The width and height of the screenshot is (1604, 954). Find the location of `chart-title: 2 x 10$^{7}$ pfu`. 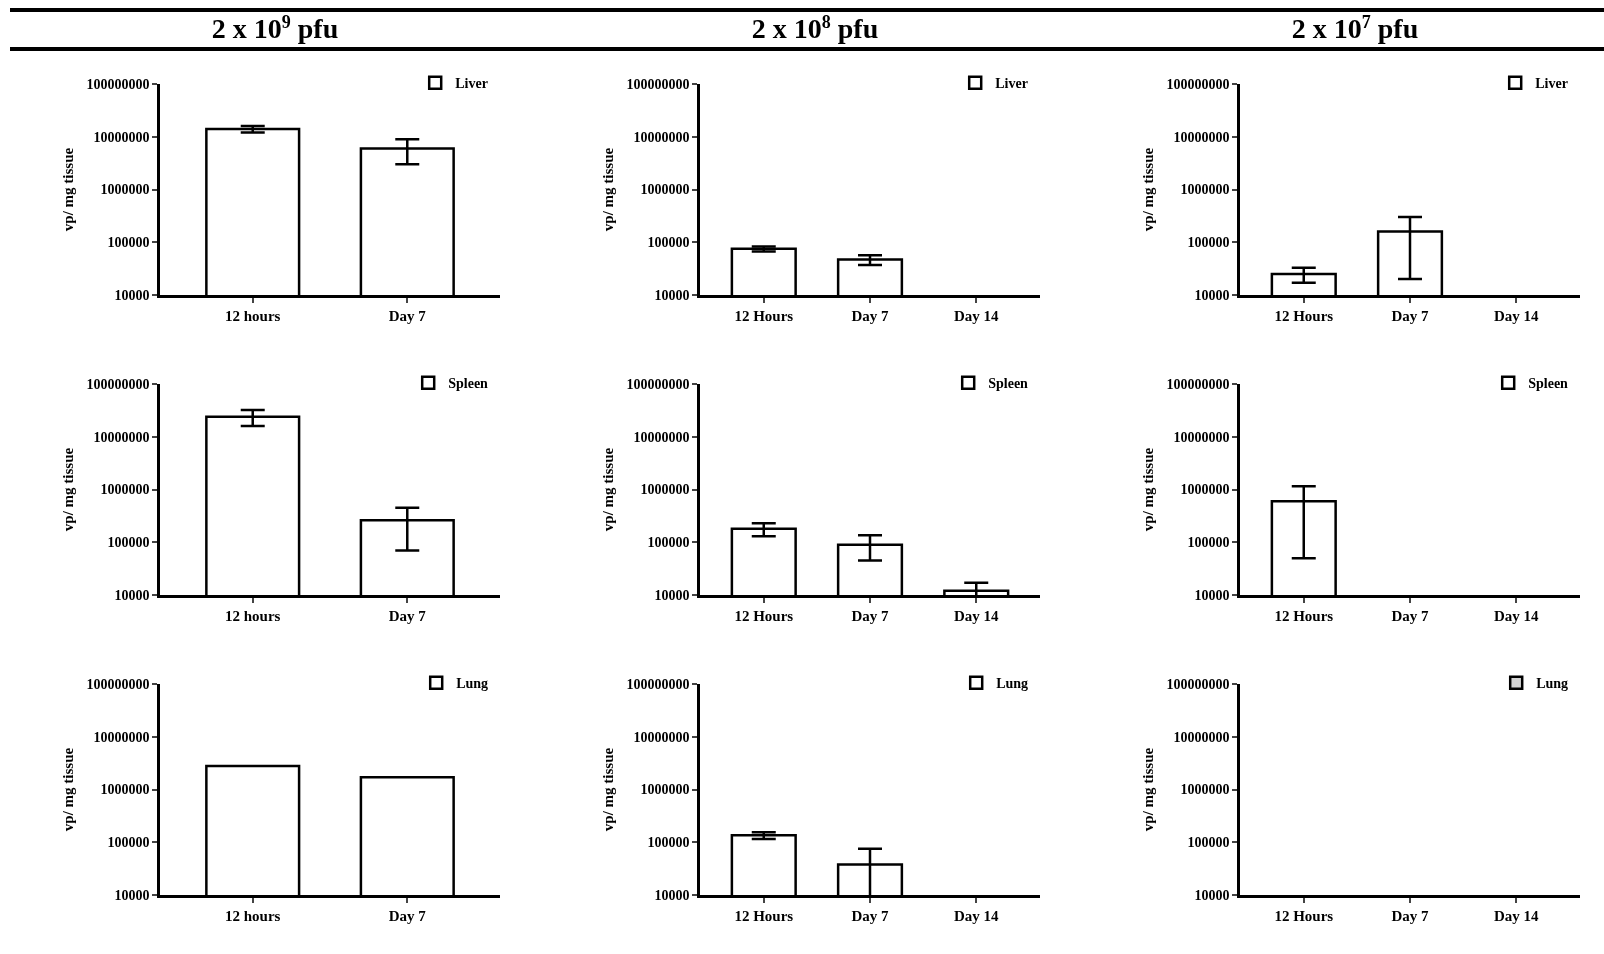

chart-title: 2 x 10$^{7}$ pfu is located at coordinates (1355, 29).